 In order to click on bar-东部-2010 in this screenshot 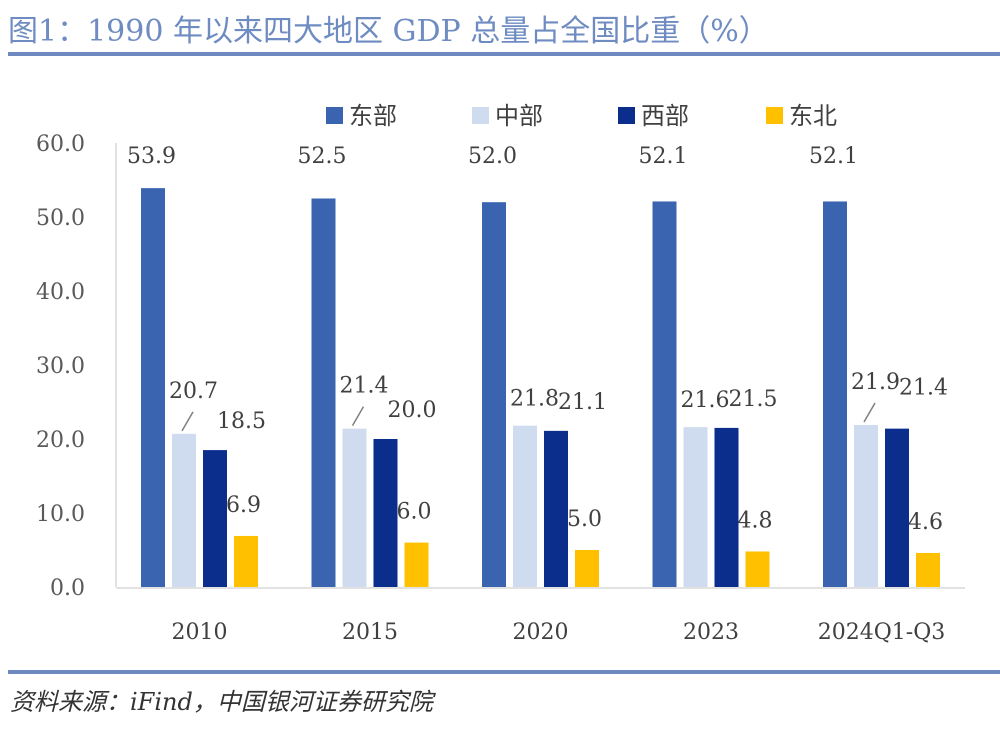, I will do `click(153, 387)`.